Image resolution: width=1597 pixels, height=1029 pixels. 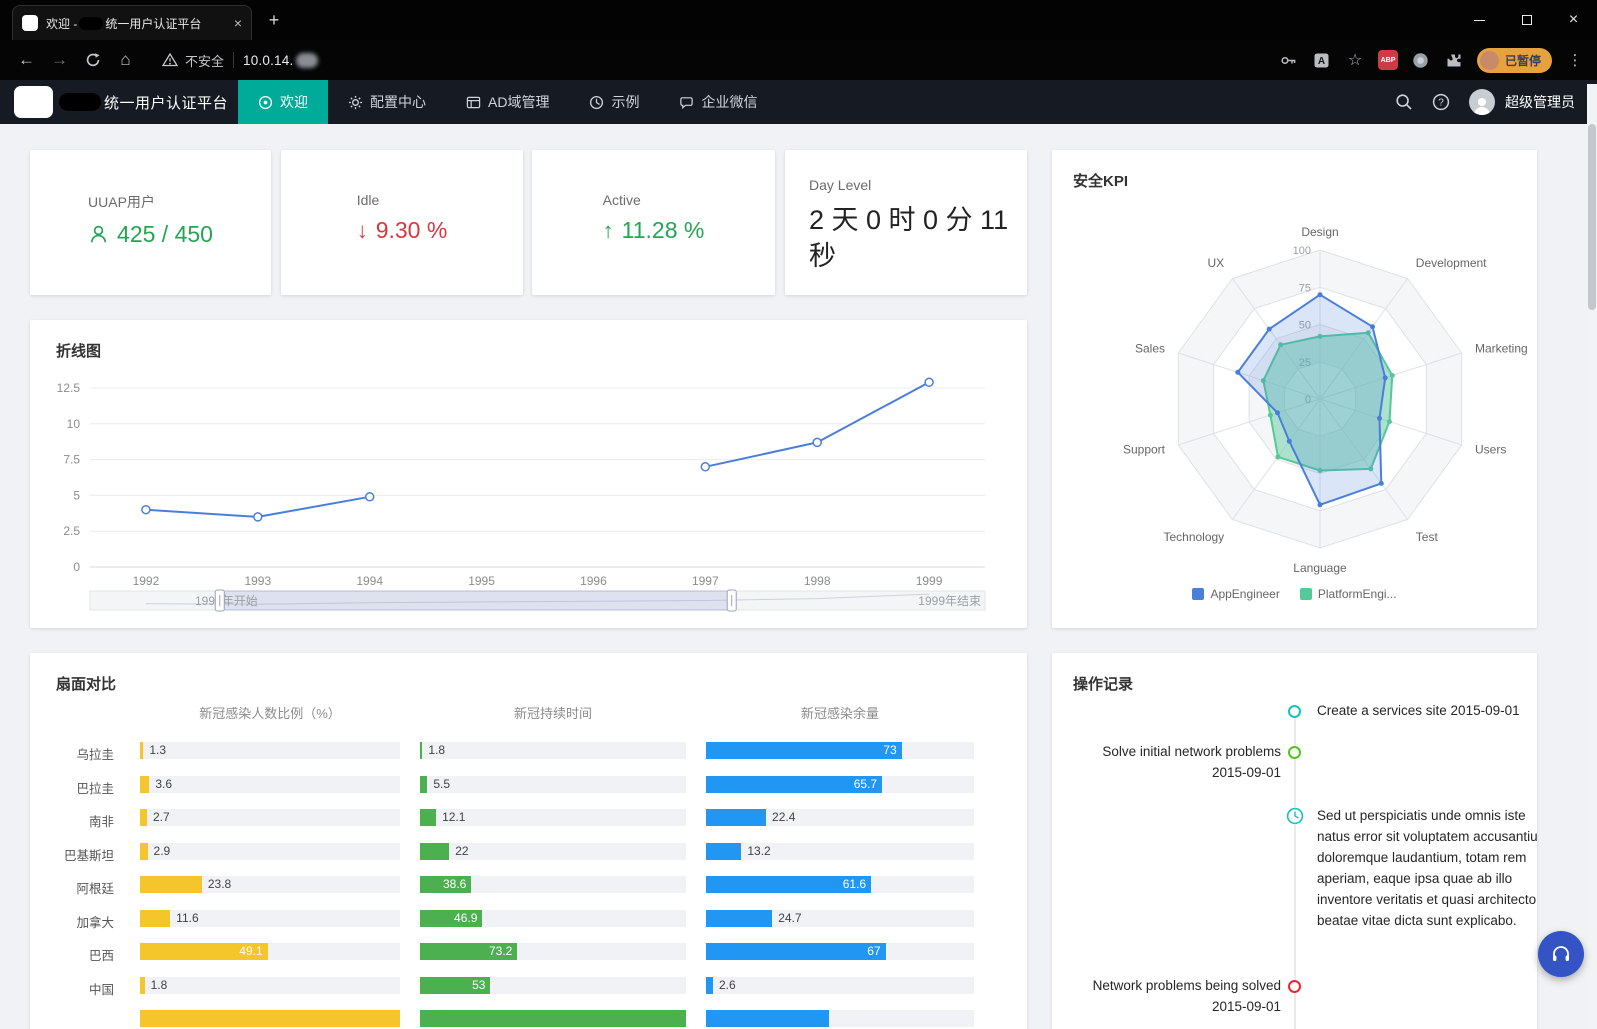 I want to click on bar: 49.1, so click(x=204, y=951).